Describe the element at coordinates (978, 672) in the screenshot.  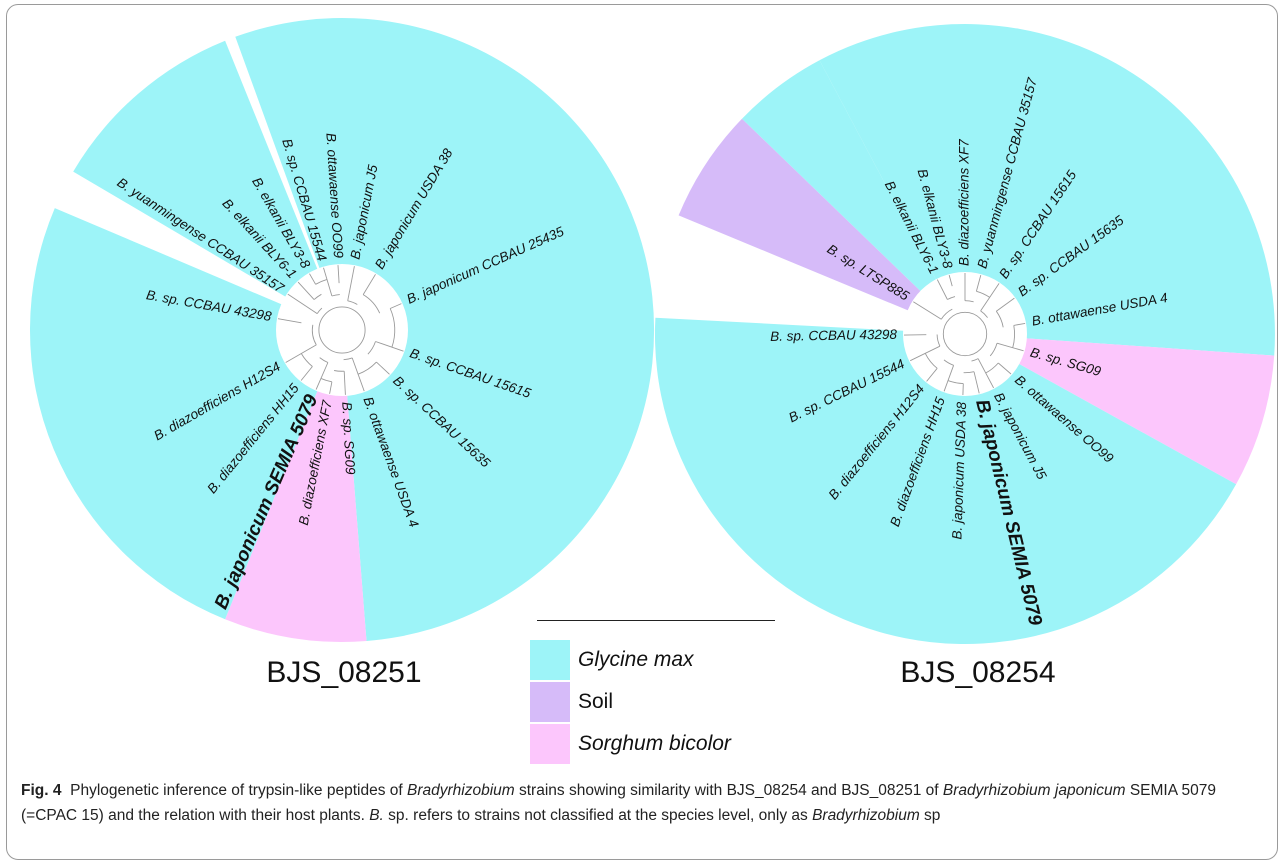
I see `tree-title-right: BJS_08254` at that location.